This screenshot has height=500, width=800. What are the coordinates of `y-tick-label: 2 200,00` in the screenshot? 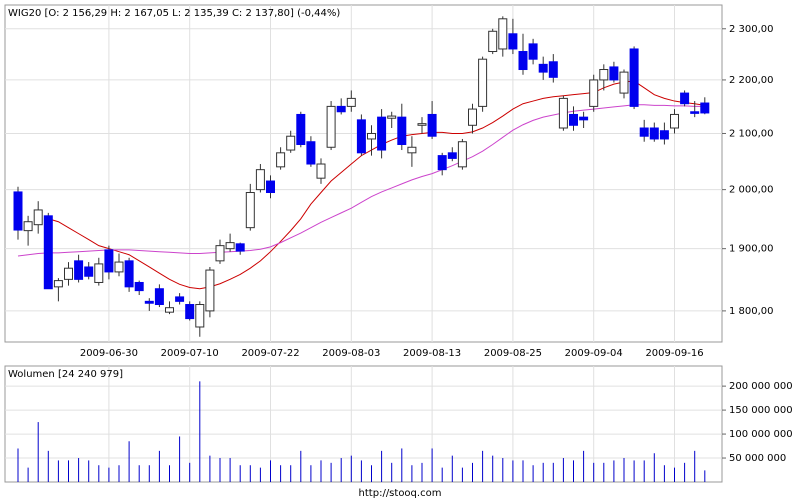 It's located at (751, 80).